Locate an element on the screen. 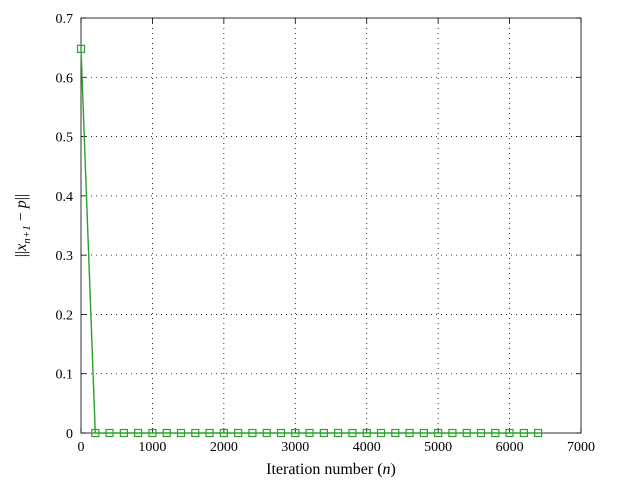  x-tick-label: 1000 is located at coordinates (152, 447).